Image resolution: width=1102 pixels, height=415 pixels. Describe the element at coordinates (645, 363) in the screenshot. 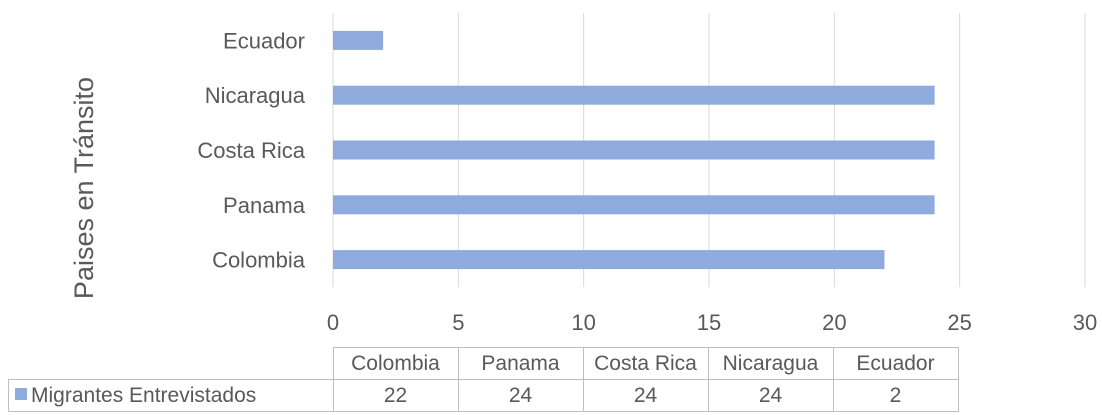

I see `data-table-category: Costa Rica` at that location.